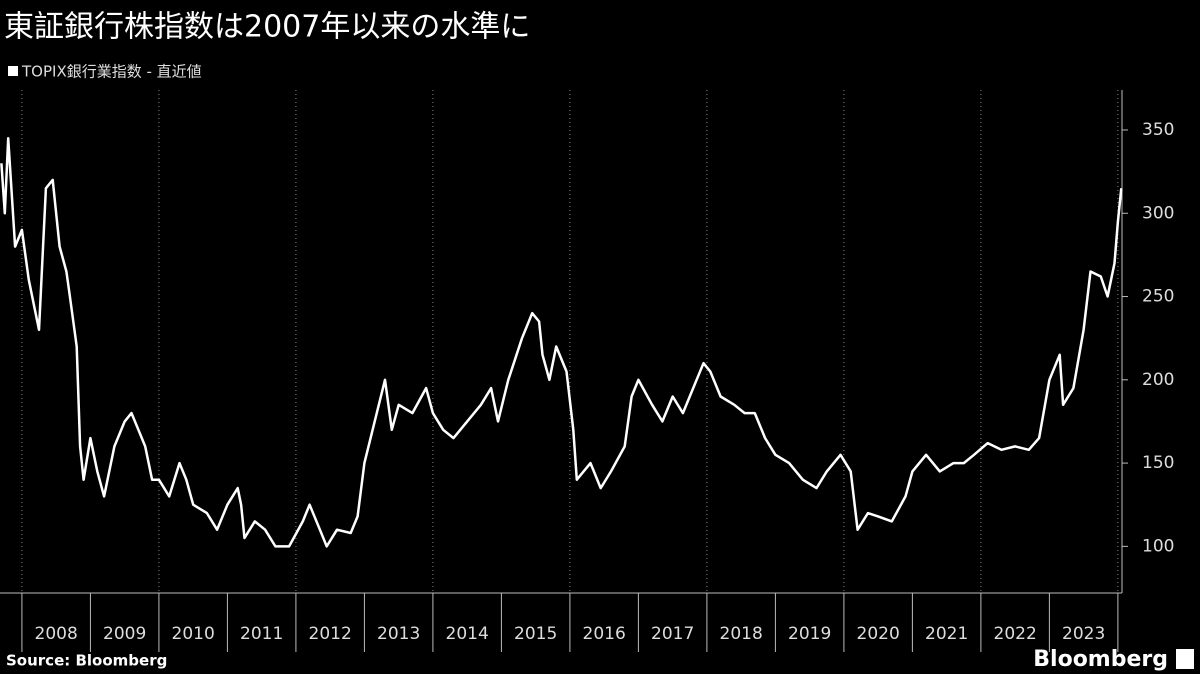 The height and width of the screenshot is (674, 1200). What do you see at coordinates (193, 634) in the screenshot?
I see `x-tick-label: 2010` at bounding box center [193, 634].